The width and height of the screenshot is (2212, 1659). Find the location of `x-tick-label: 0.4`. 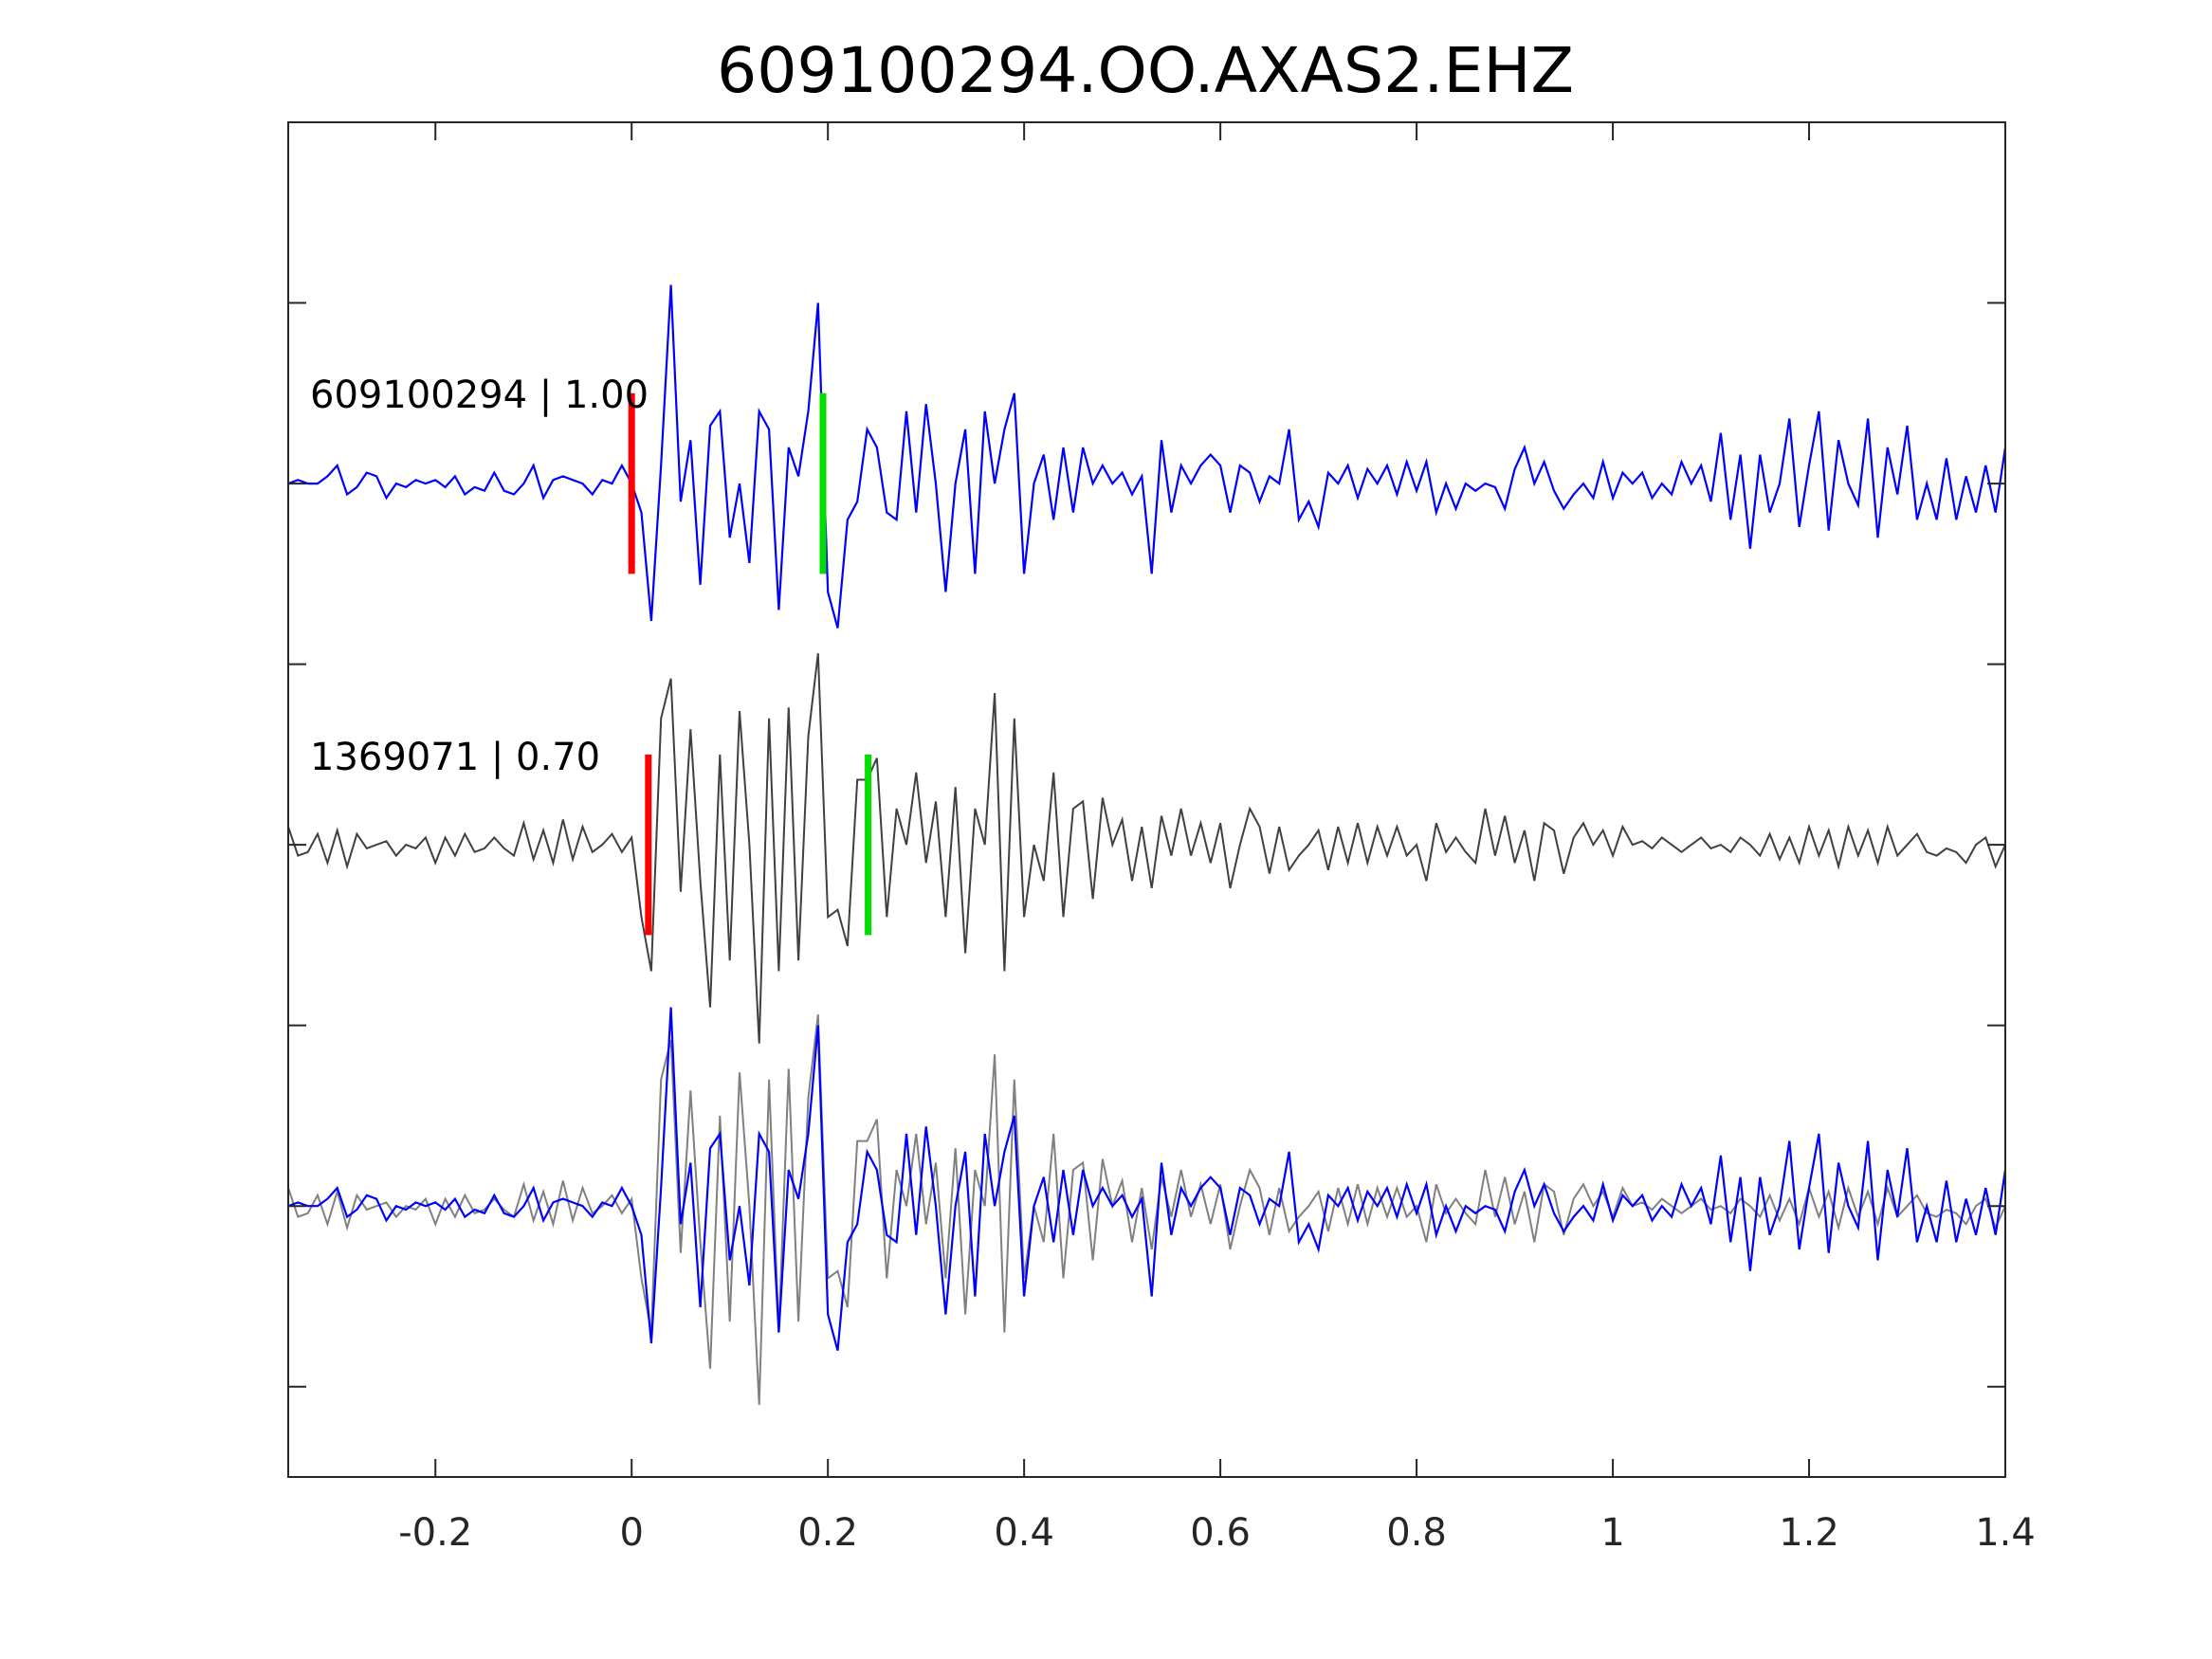

x-tick-label: 0.4 is located at coordinates (1024, 1533).